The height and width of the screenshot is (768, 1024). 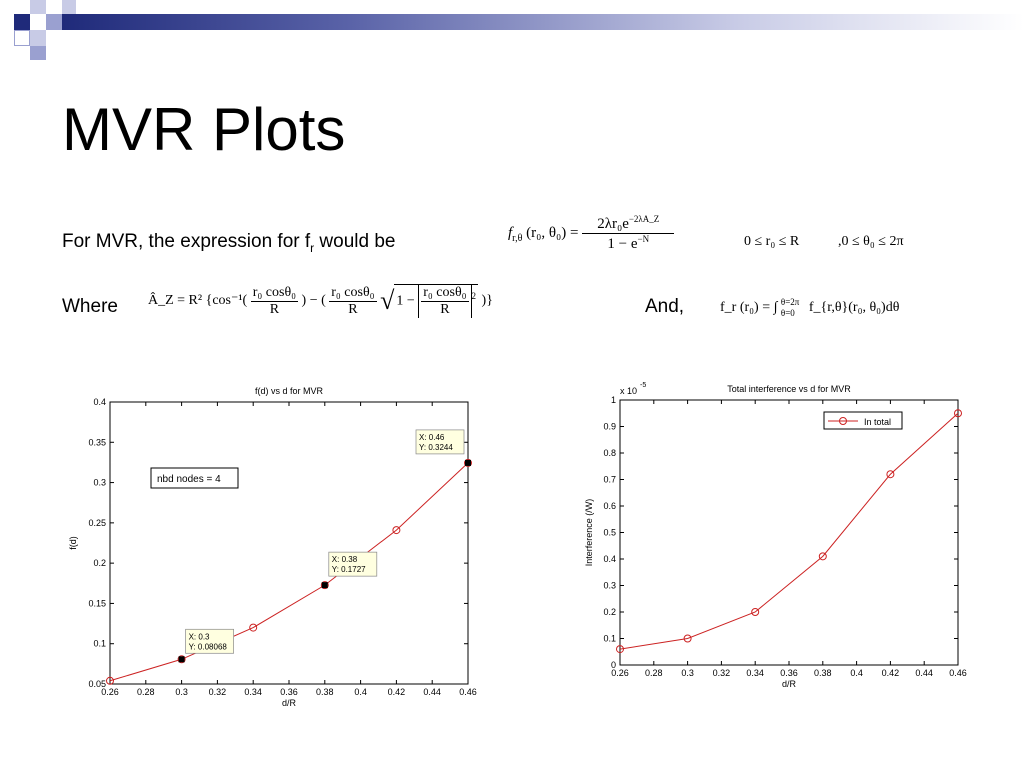 I want to click on annotation-box, so click(x=194, y=478).